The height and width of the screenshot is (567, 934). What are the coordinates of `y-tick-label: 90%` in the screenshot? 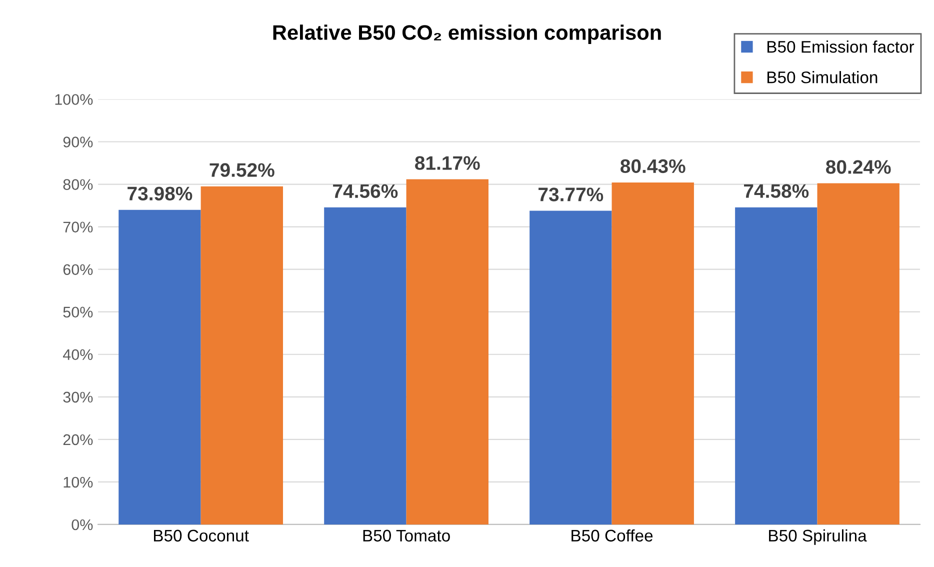 It's located at (78, 142).